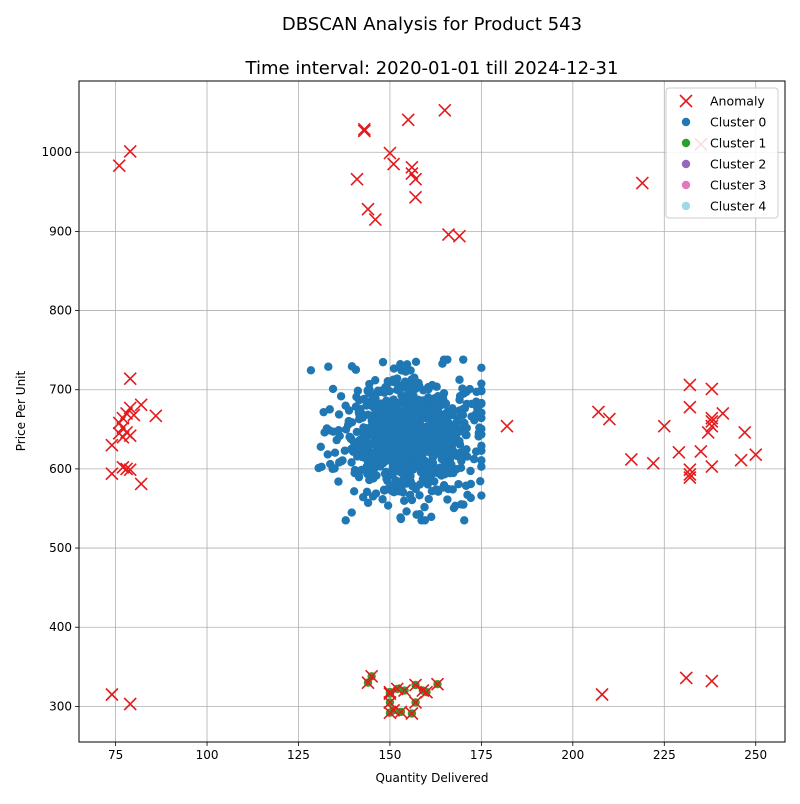  What do you see at coordinates (737, 101) in the screenshot?
I see `legend-label: Anomaly` at bounding box center [737, 101].